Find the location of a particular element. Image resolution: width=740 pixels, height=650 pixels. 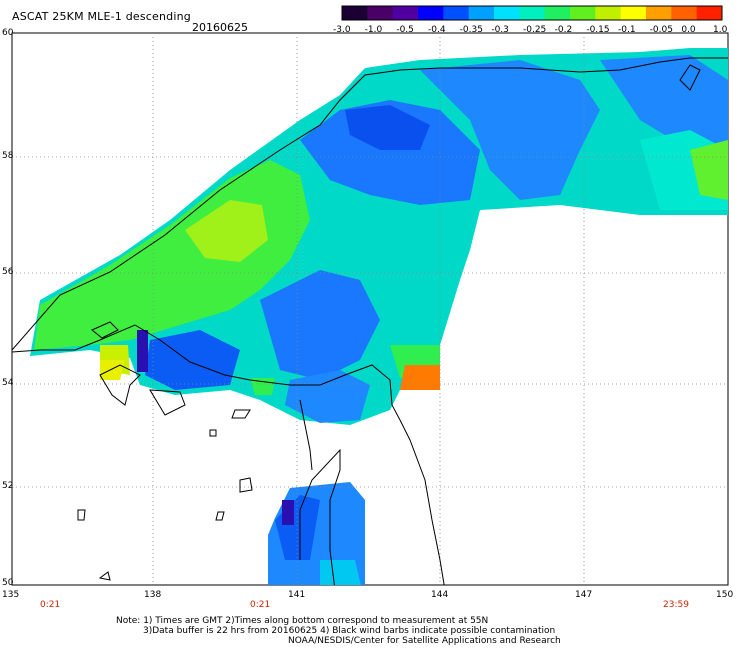

lon-label: 141 is located at coordinates (297, 595).